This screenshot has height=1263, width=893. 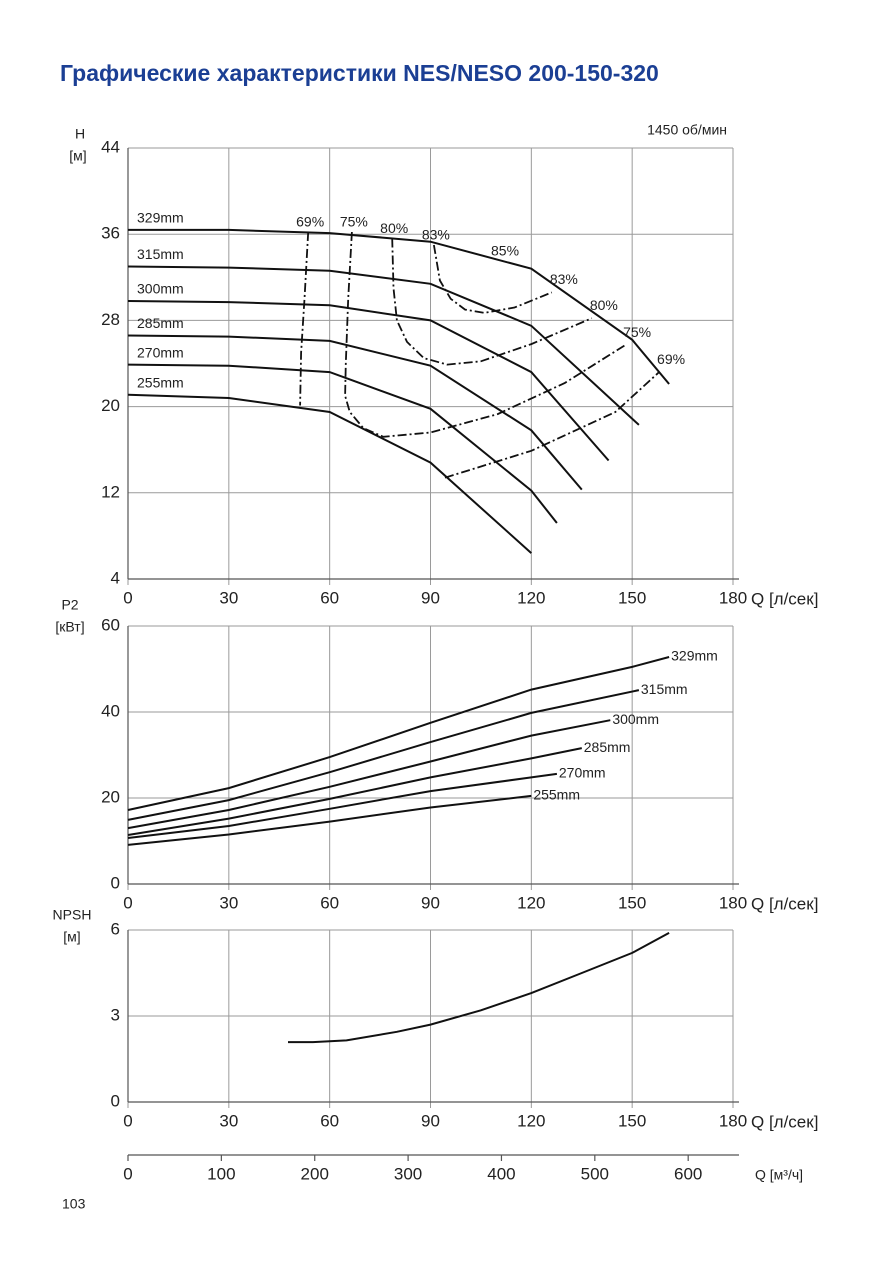 What do you see at coordinates (69, 605) in the screenshot?
I see `y-axis-label: P2` at bounding box center [69, 605].